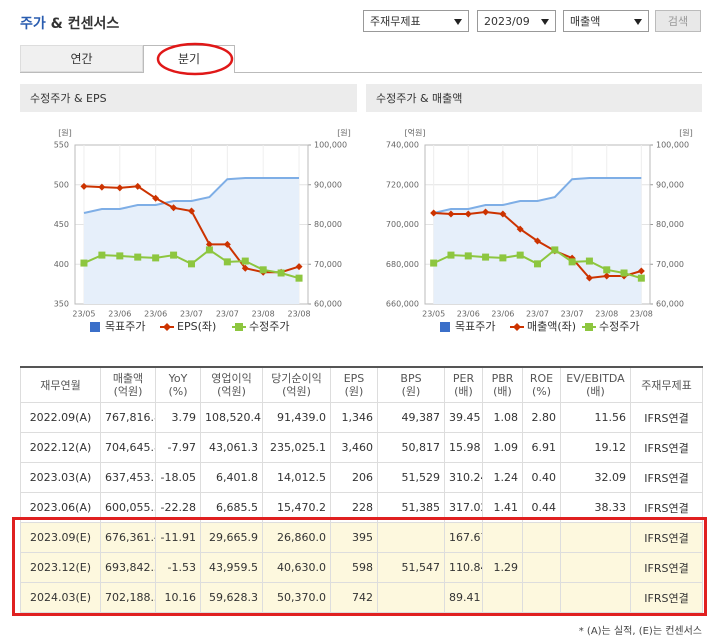 The width and height of the screenshot is (713, 640). Describe the element at coordinates (189, 59) in the screenshot. I see `tab-quarter: 분기` at that location.